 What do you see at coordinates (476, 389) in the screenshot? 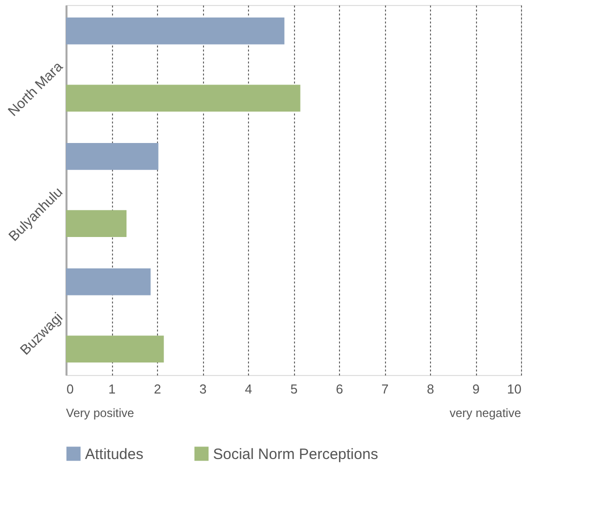
I see `x-tick-label: 9` at bounding box center [476, 389].